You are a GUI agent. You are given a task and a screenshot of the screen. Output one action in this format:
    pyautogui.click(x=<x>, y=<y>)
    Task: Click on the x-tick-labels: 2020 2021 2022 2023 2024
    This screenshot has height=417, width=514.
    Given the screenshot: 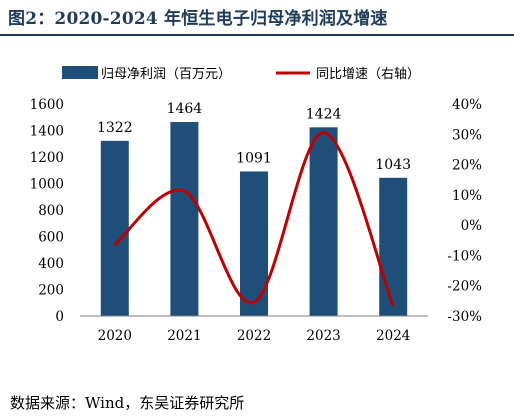 What is the action you would take?
    pyautogui.click(x=254, y=336)
    